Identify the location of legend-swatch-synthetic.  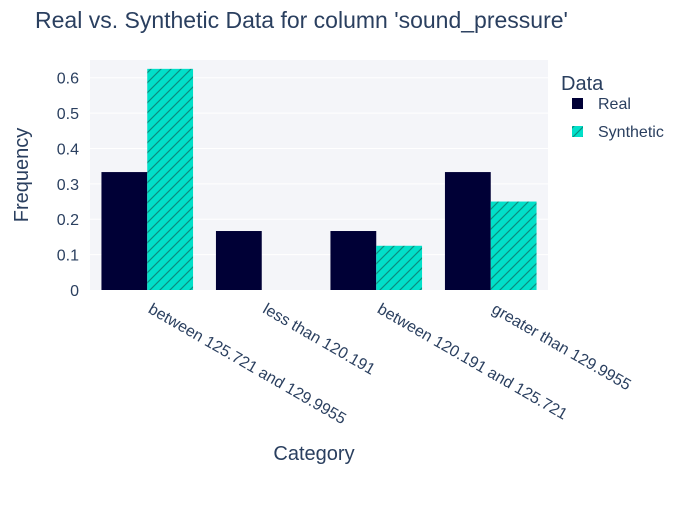
(577, 131).